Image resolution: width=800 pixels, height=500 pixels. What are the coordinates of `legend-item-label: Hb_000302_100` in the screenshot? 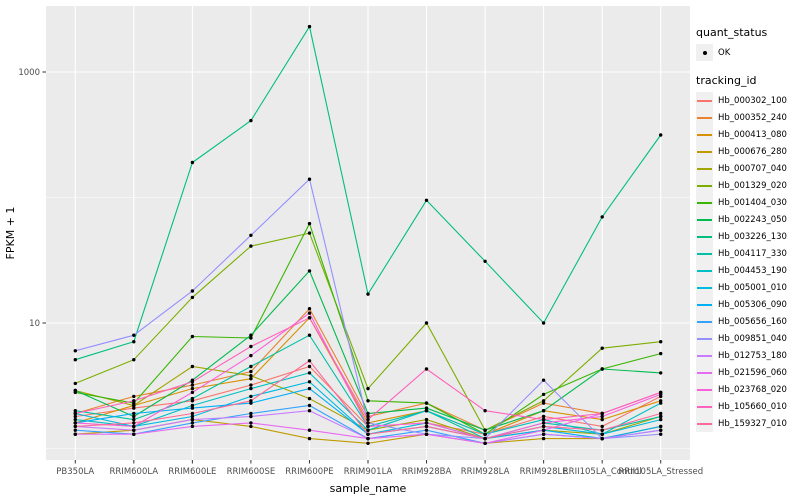 It's located at (752, 100).